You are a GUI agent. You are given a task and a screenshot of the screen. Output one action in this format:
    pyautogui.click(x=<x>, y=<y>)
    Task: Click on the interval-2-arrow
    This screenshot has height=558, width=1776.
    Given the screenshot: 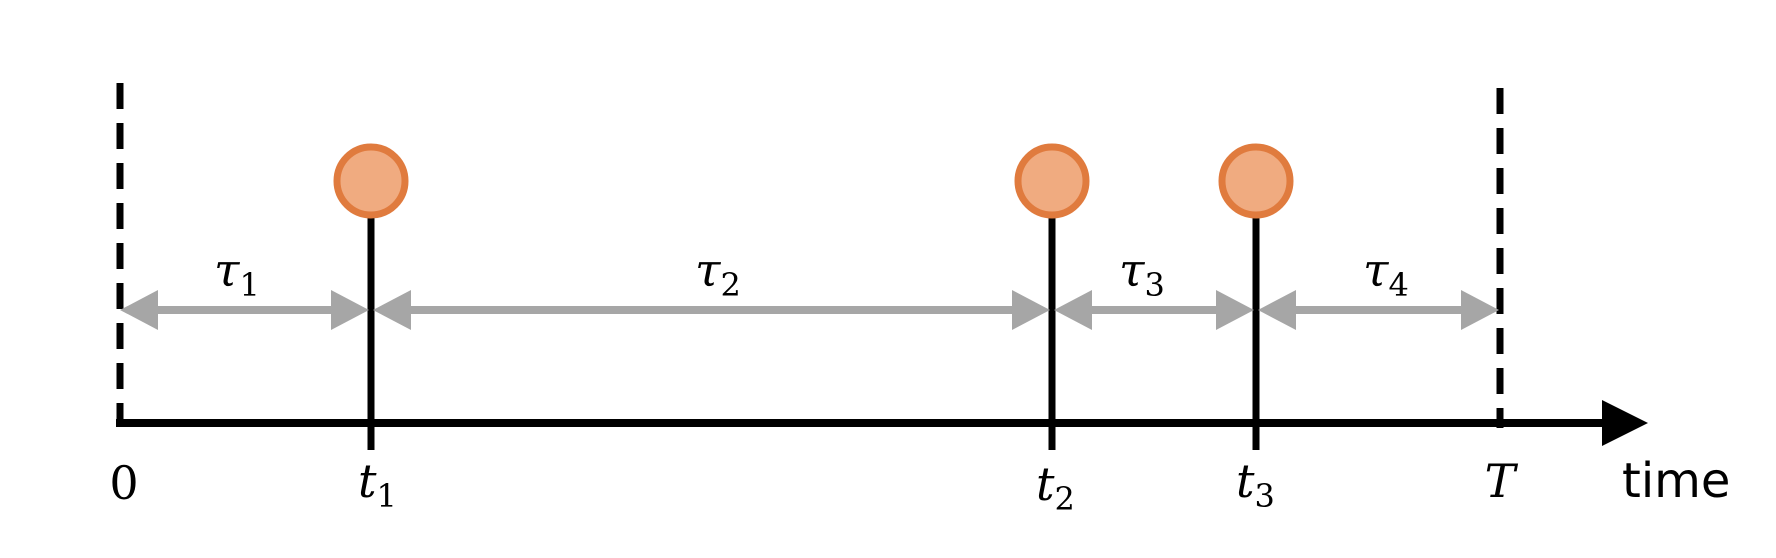 What is the action you would take?
    pyautogui.click(x=711, y=310)
    